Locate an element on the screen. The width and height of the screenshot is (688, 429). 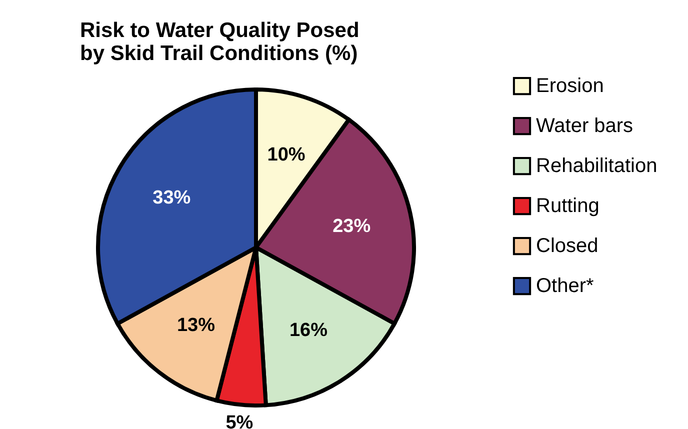
data-label: 16% is located at coordinates (308, 331).